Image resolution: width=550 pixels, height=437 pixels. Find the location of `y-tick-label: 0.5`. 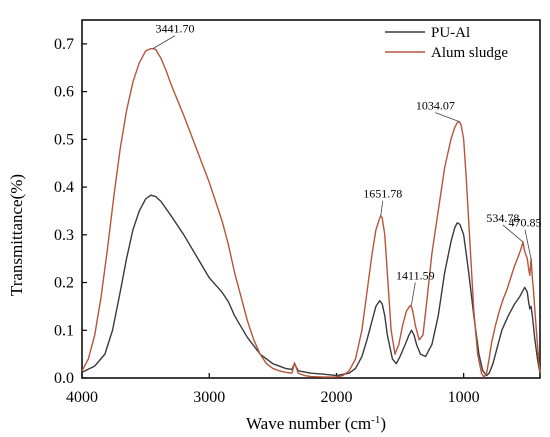

y-tick-label: 0.5 is located at coordinates (64, 139).